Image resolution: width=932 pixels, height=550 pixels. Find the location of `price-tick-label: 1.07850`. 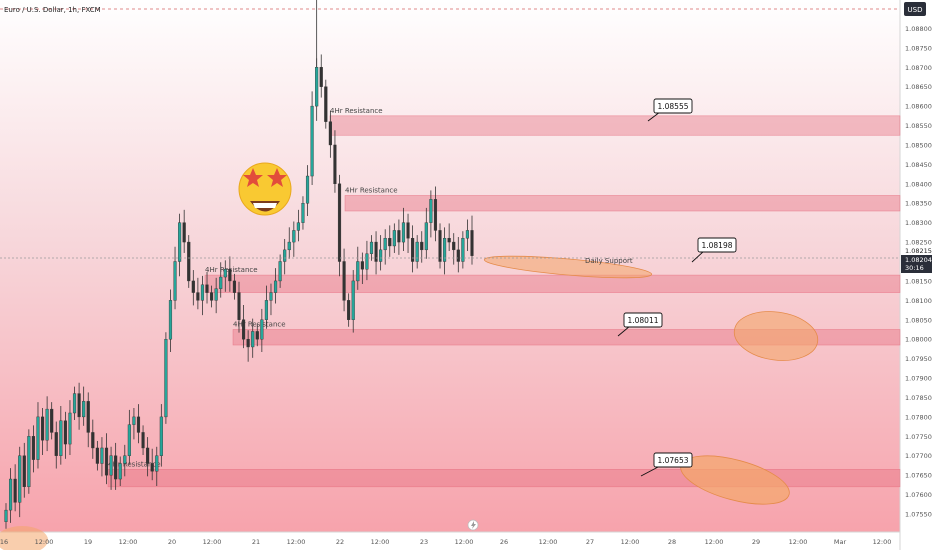

price-tick-label: 1.07850 is located at coordinates (918, 398).